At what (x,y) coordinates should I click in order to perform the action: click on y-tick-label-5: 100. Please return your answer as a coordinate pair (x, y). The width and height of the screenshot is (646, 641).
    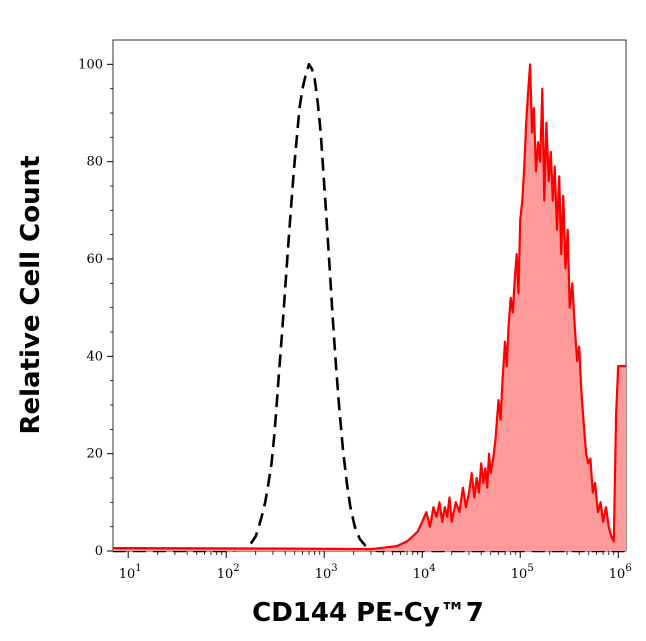
    Looking at the image, I should click on (90, 64).